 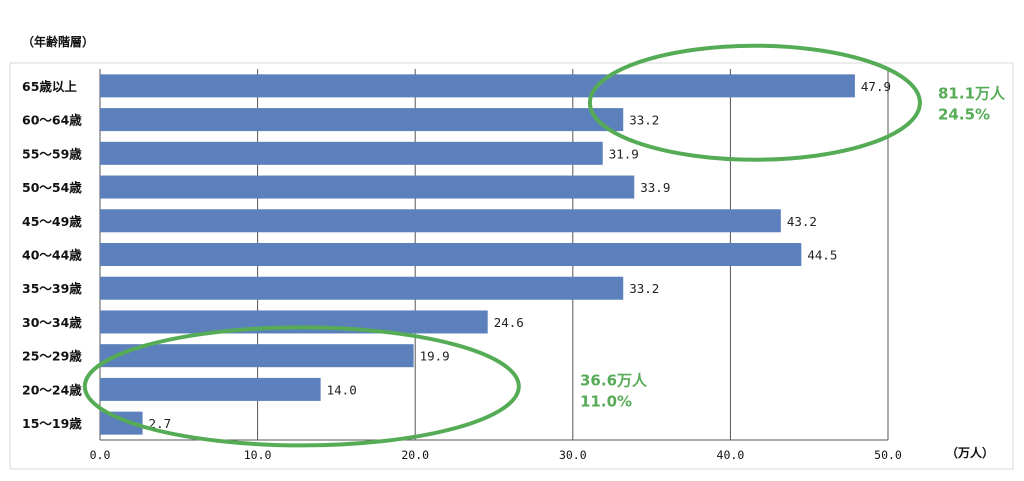 I want to click on x-tick-labels: 0.0 10.0 20.0 30.0 40.0 50.0, so click(x=496, y=455).